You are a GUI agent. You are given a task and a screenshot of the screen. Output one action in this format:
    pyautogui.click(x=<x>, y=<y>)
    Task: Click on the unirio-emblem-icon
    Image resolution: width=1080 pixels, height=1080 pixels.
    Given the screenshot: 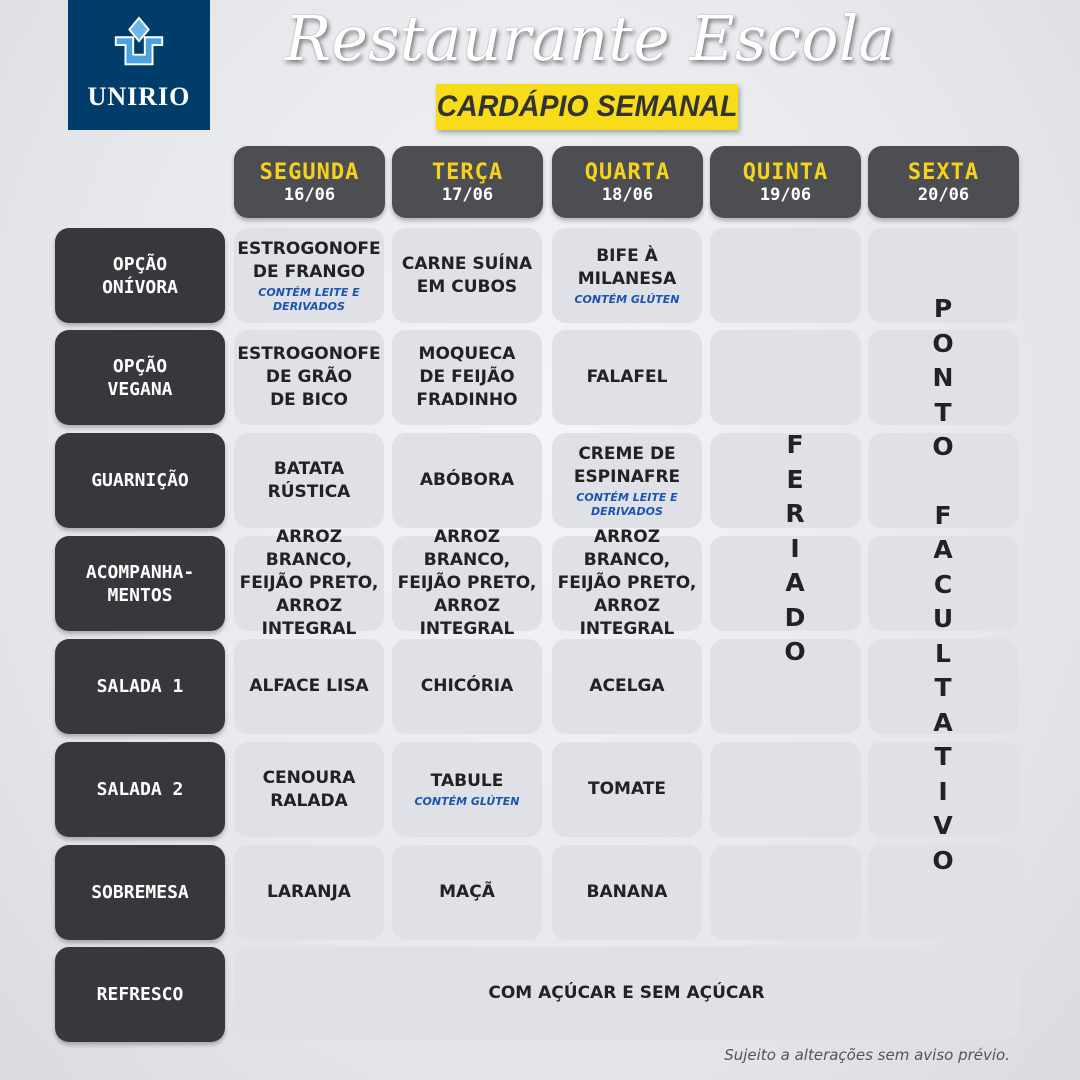 What is the action you would take?
    pyautogui.click(x=139, y=41)
    